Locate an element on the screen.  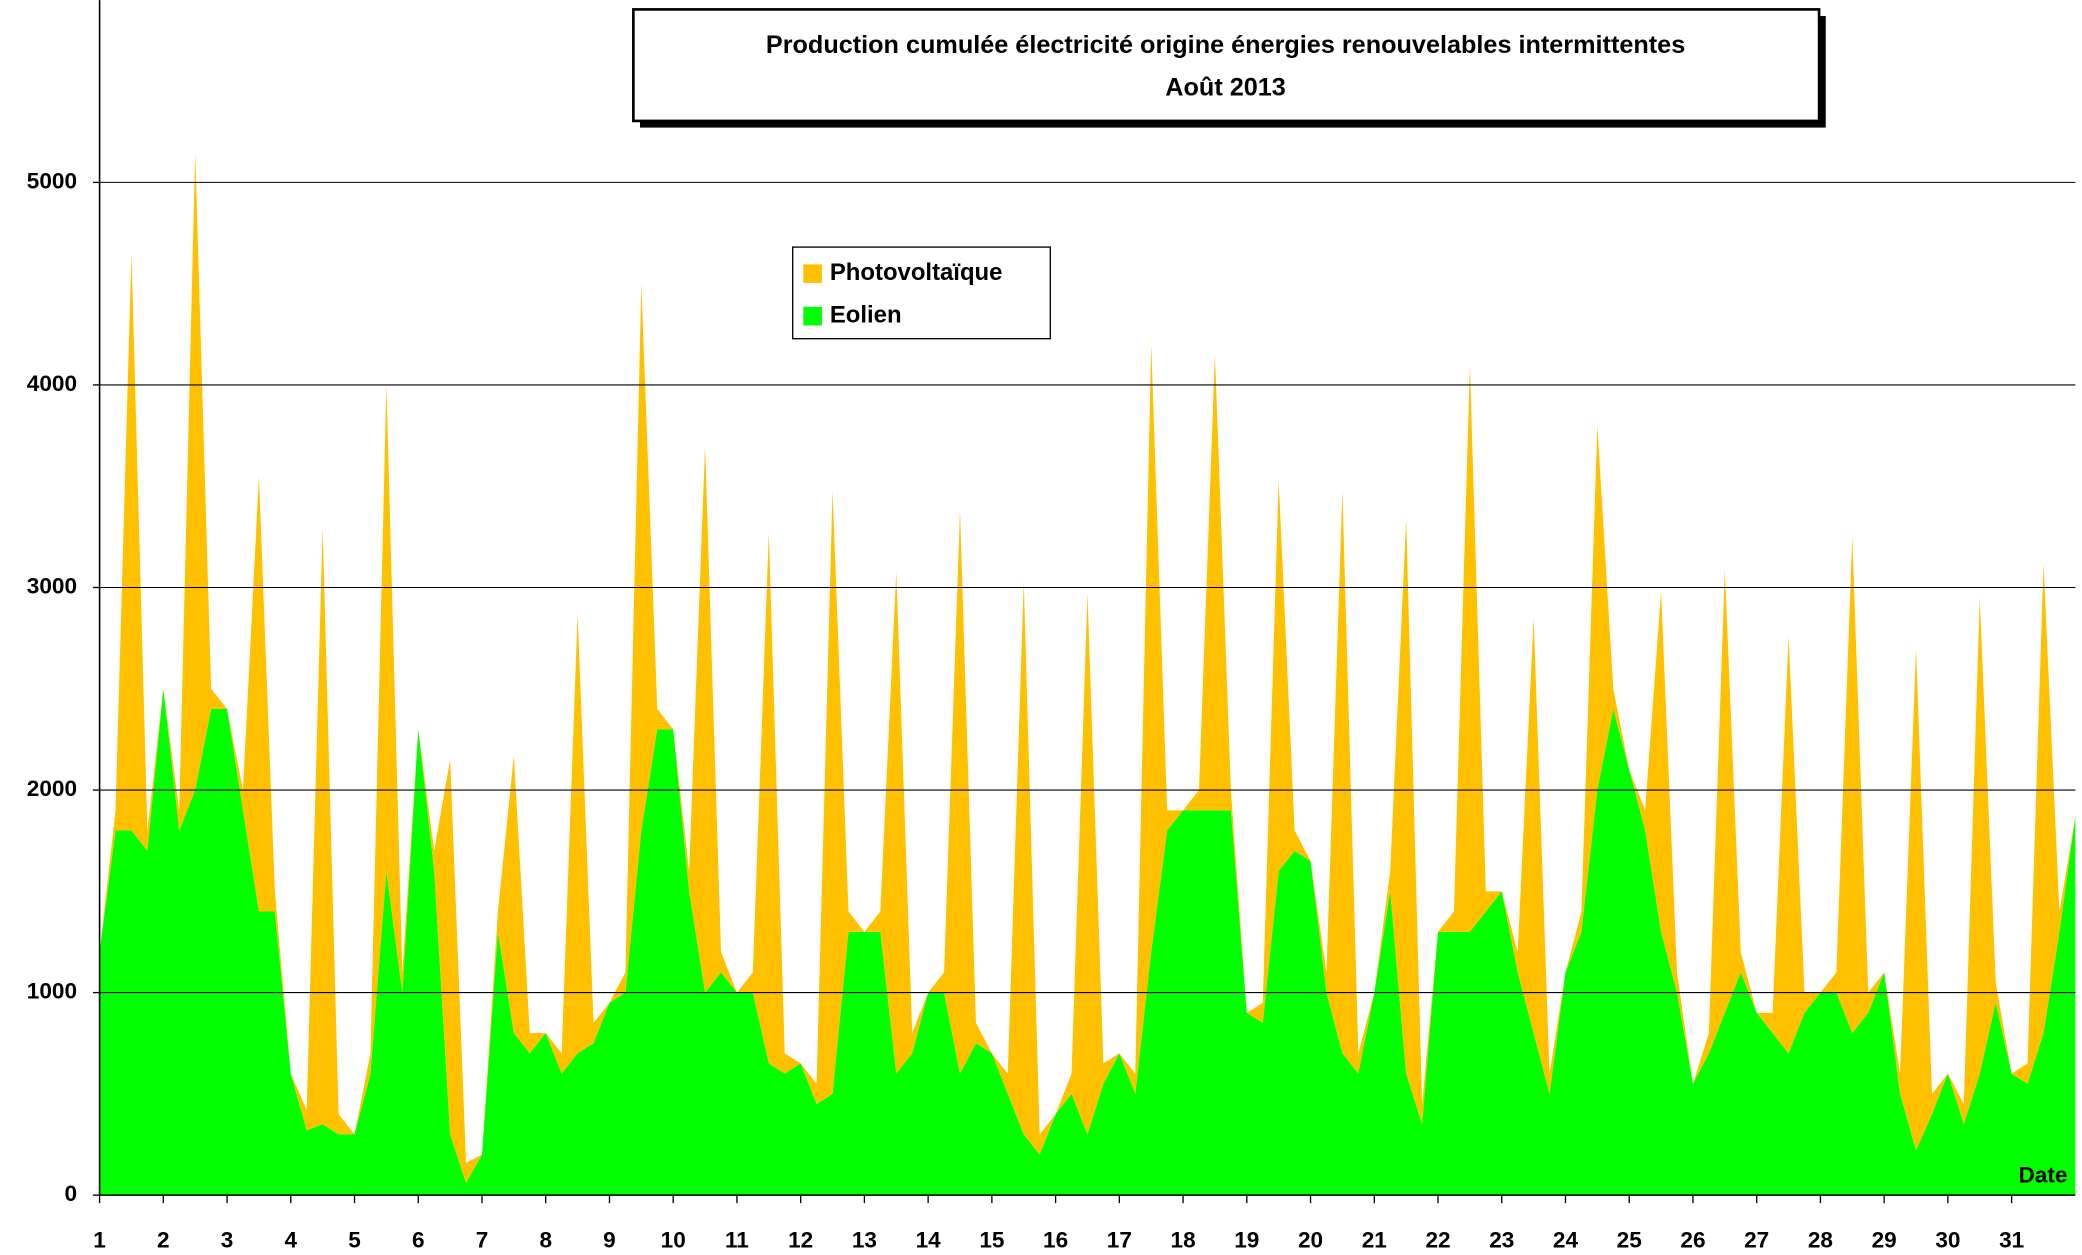
y-tick-label: 5000 is located at coordinates (52, 180).